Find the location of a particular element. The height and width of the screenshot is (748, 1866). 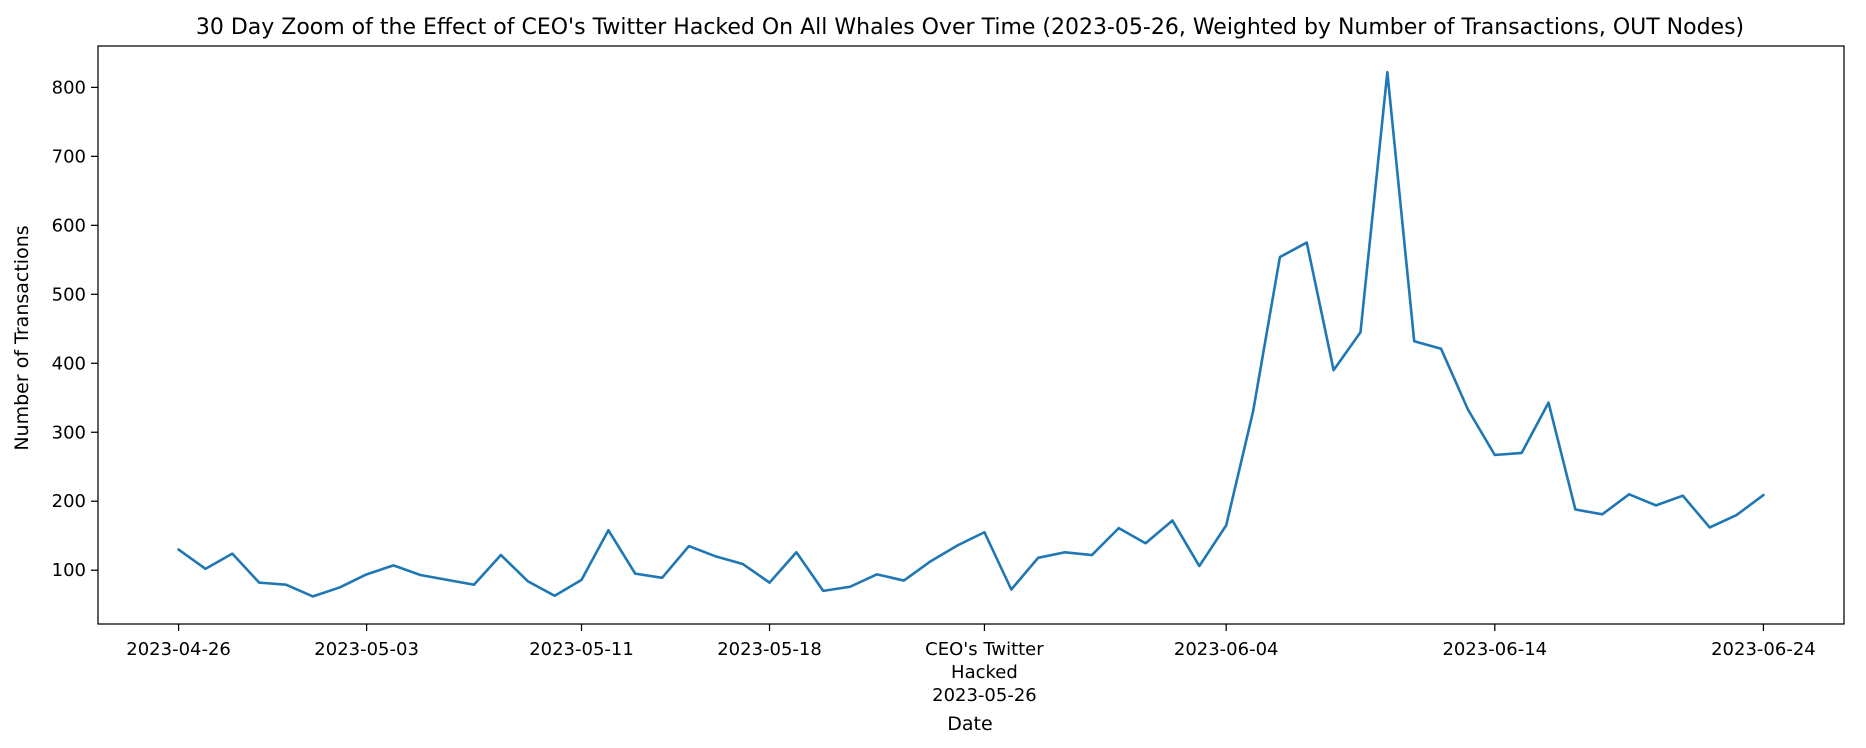

y-axis-ticks: 100 200 300 400 500 600 700 800 is located at coordinates (75, 329).